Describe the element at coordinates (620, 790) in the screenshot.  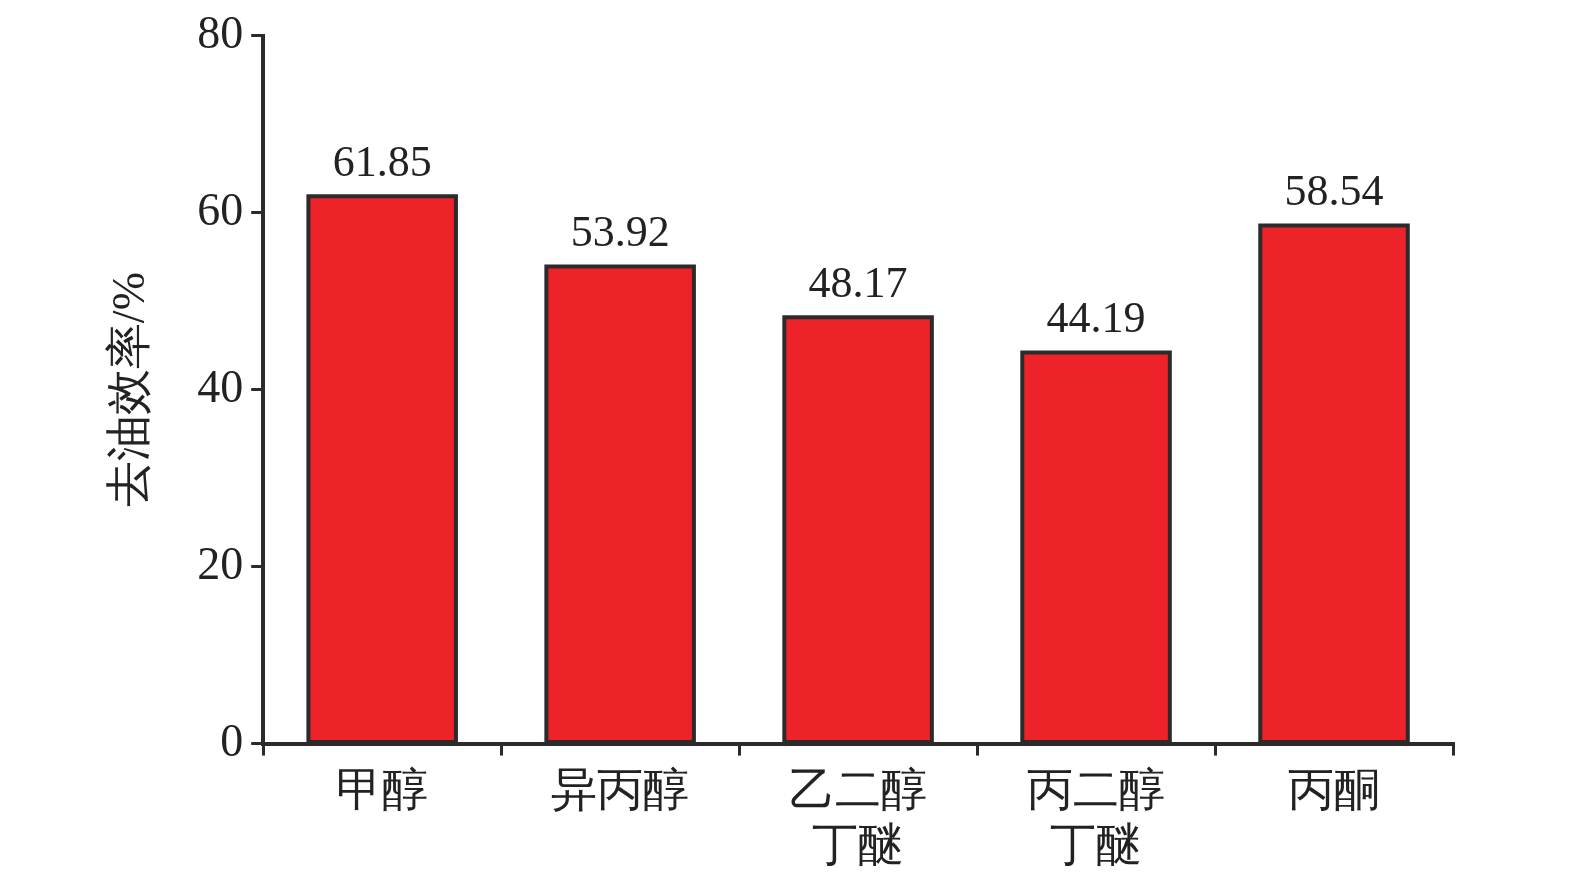
I see `x-tick-label: 异丙醇` at that location.